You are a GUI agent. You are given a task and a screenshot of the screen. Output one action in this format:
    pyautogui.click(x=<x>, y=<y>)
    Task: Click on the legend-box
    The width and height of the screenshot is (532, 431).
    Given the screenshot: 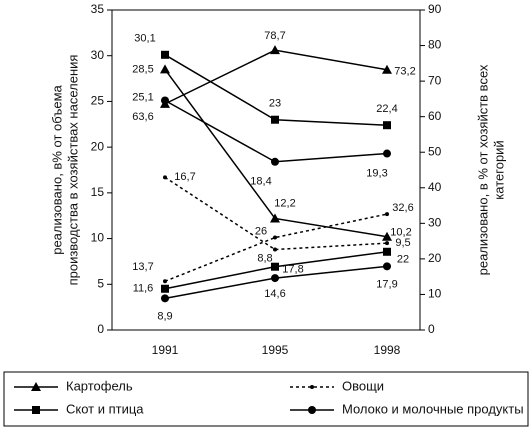 What is the action you would take?
    pyautogui.click(x=266, y=399)
    